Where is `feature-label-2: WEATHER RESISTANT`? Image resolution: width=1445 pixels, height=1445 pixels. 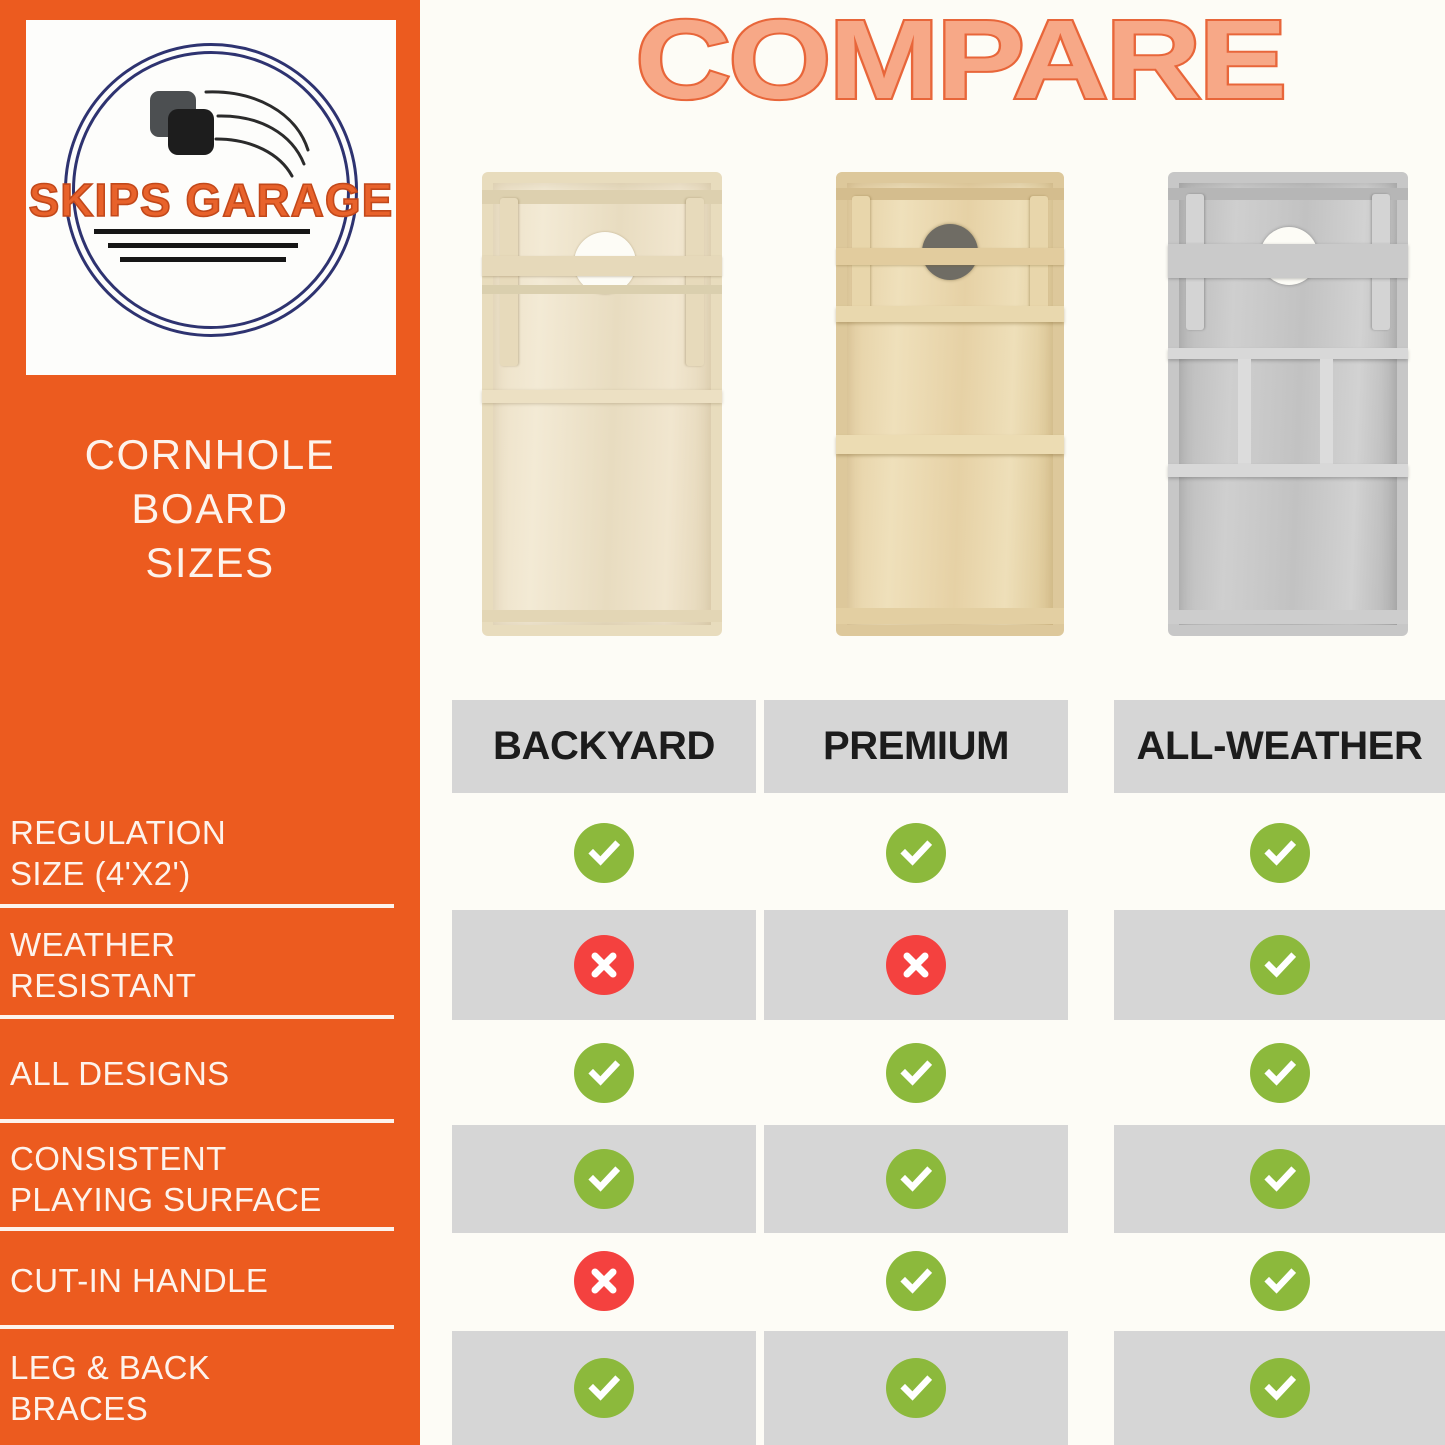
feature-label-2: WEATHER RESISTANT is located at coordinates (210, 965).